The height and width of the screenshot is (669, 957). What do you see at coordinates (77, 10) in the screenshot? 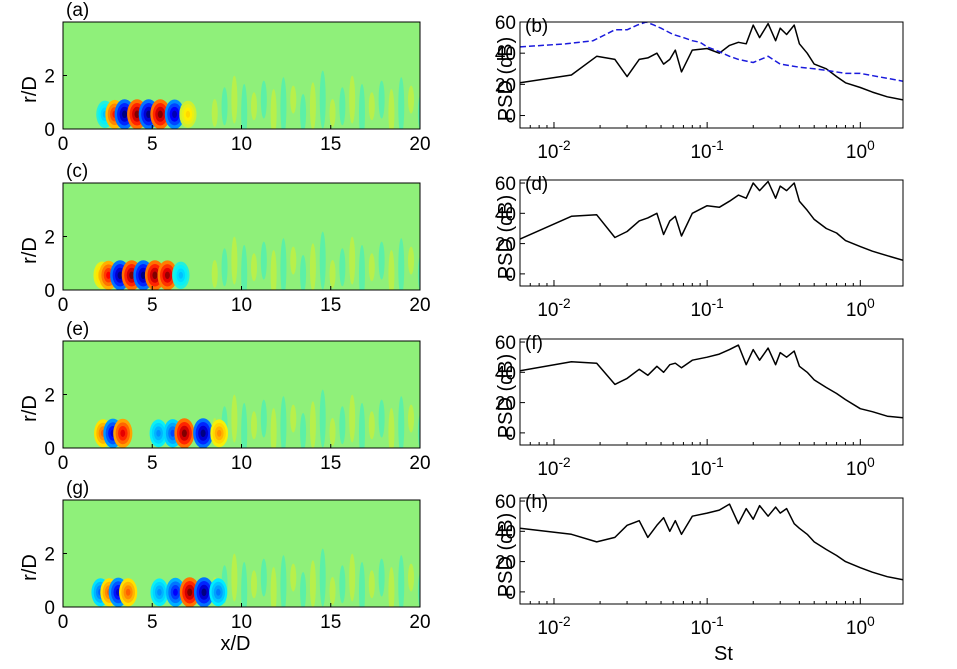
I see `panel-label: (a)` at bounding box center [77, 10].